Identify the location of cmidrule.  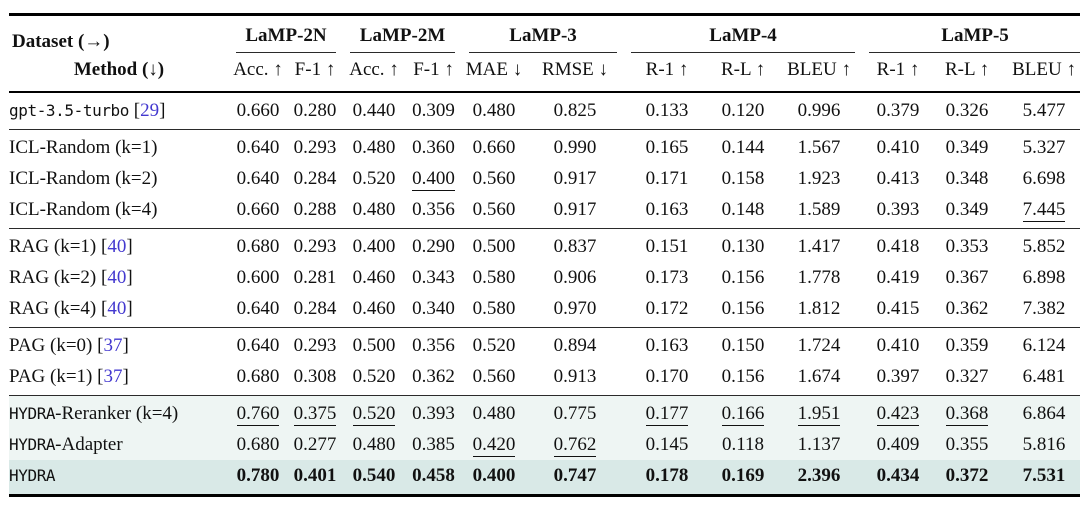
(286, 52).